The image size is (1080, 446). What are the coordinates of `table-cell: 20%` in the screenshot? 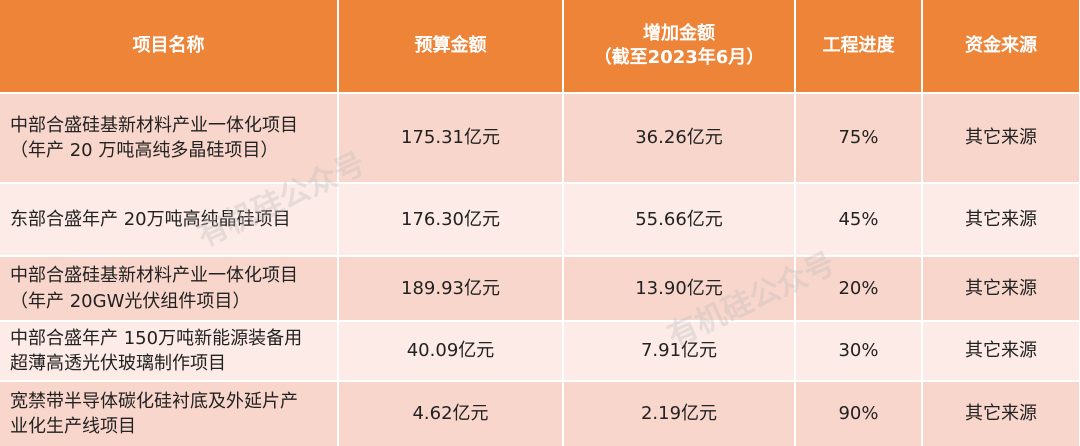 It's located at (859, 288).